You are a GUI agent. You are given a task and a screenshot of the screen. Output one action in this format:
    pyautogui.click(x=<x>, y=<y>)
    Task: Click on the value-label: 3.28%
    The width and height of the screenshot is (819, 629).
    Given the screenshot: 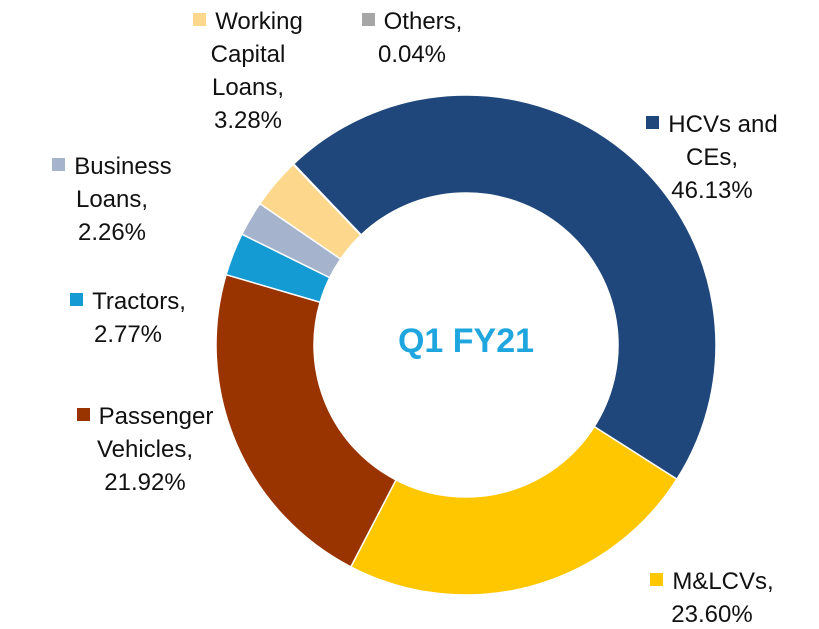 What is the action you would take?
    pyautogui.click(x=248, y=120)
    